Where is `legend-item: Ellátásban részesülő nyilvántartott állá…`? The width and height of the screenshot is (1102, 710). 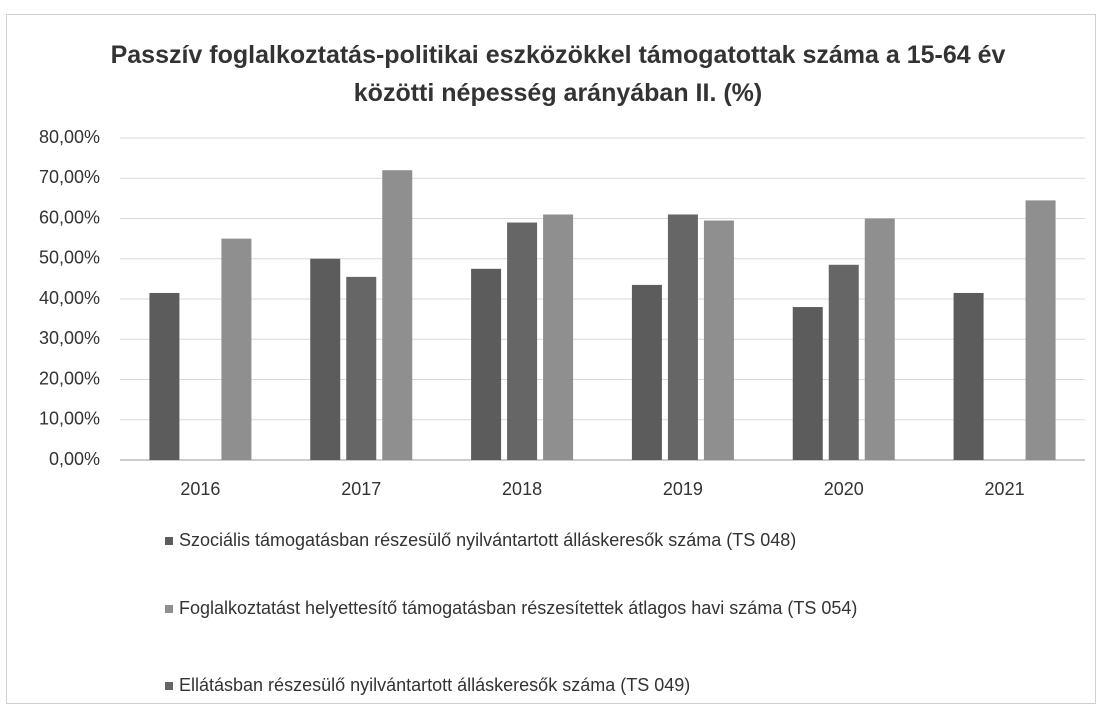 legend-item: Ellátásban részesülő nyilvántartott állá… is located at coordinates (615, 685).